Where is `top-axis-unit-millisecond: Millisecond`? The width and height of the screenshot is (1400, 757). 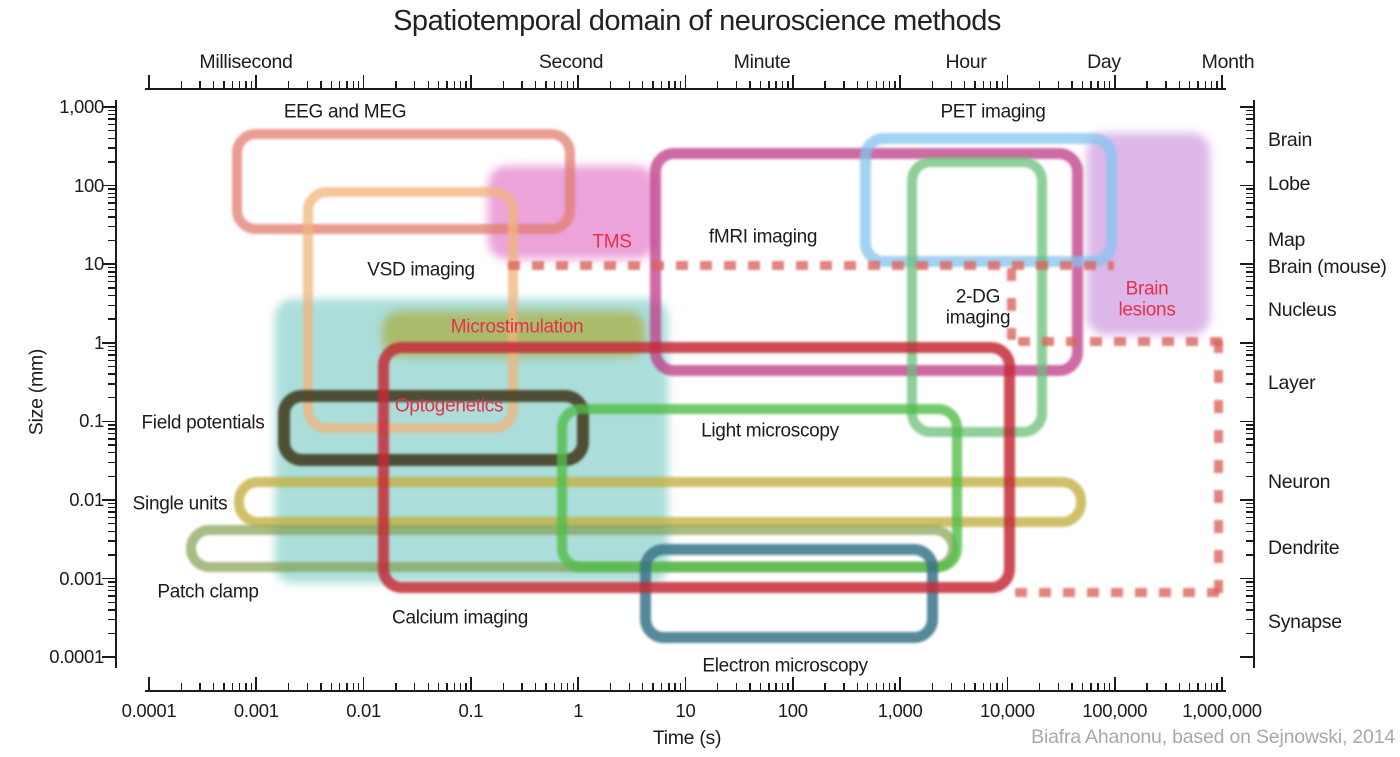 top-axis-unit-millisecond: Millisecond is located at coordinates (246, 62).